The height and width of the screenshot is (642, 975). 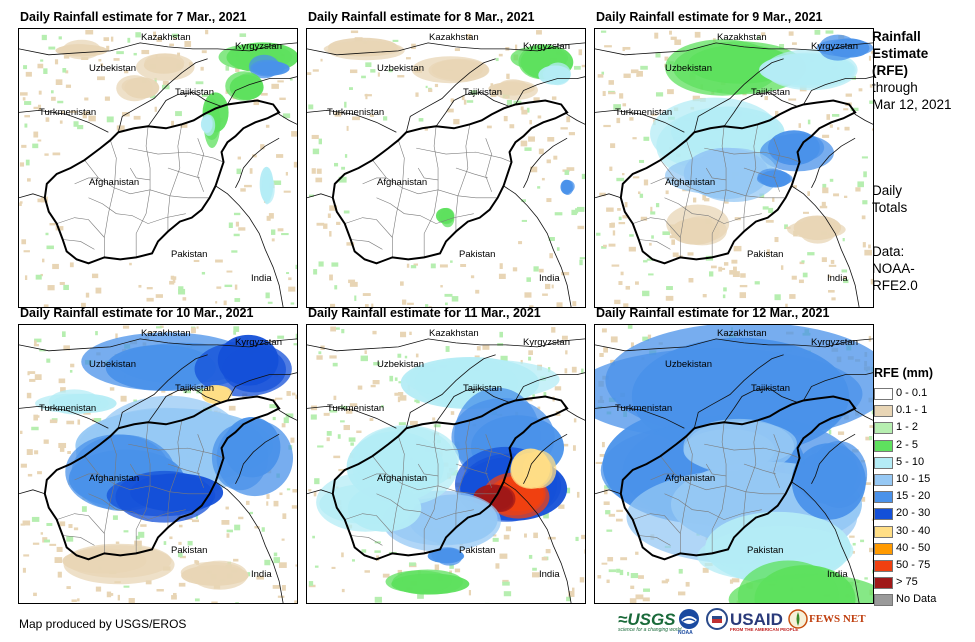 I want to click on usgs-logo-text: ≈USGS, so click(x=647, y=619).